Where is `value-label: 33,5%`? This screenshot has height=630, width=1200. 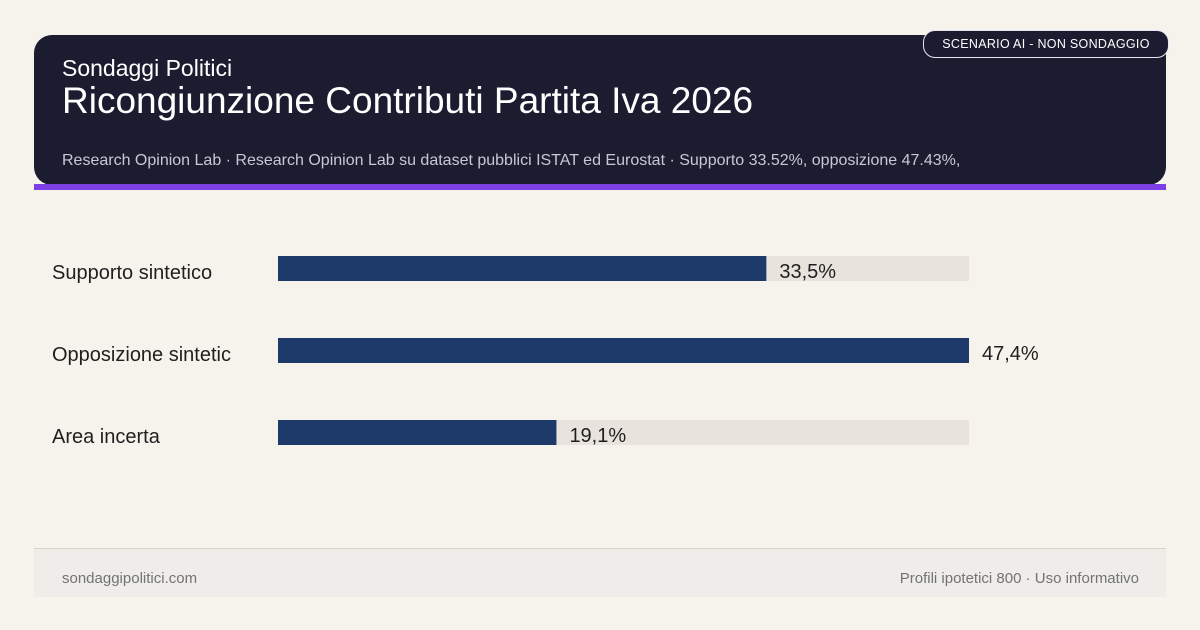
value-label: 33,5% is located at coordinates (807, 272).